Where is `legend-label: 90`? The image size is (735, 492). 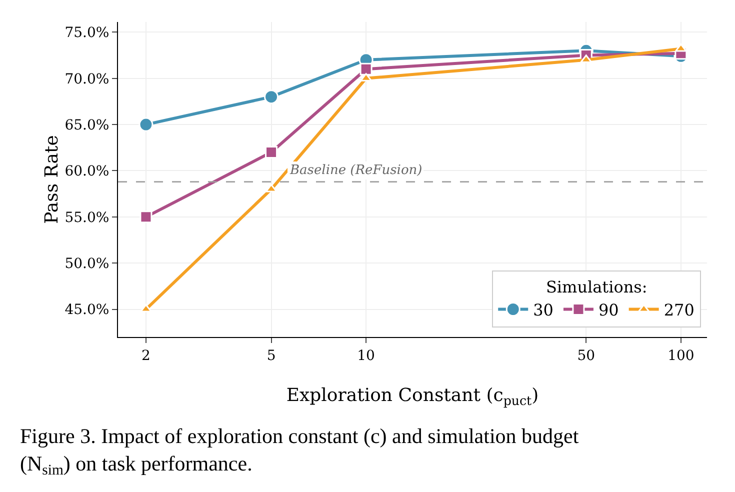 legend-label: 90 is located at coordinates (608, 310).